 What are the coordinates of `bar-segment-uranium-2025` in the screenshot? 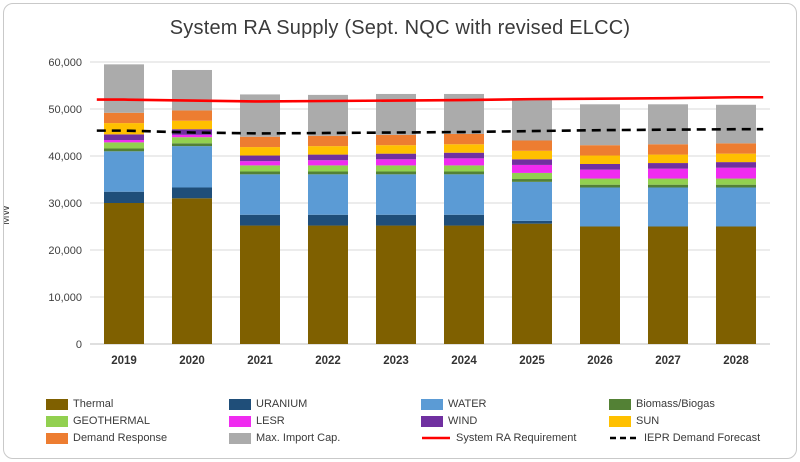 It's located at (532, 222).